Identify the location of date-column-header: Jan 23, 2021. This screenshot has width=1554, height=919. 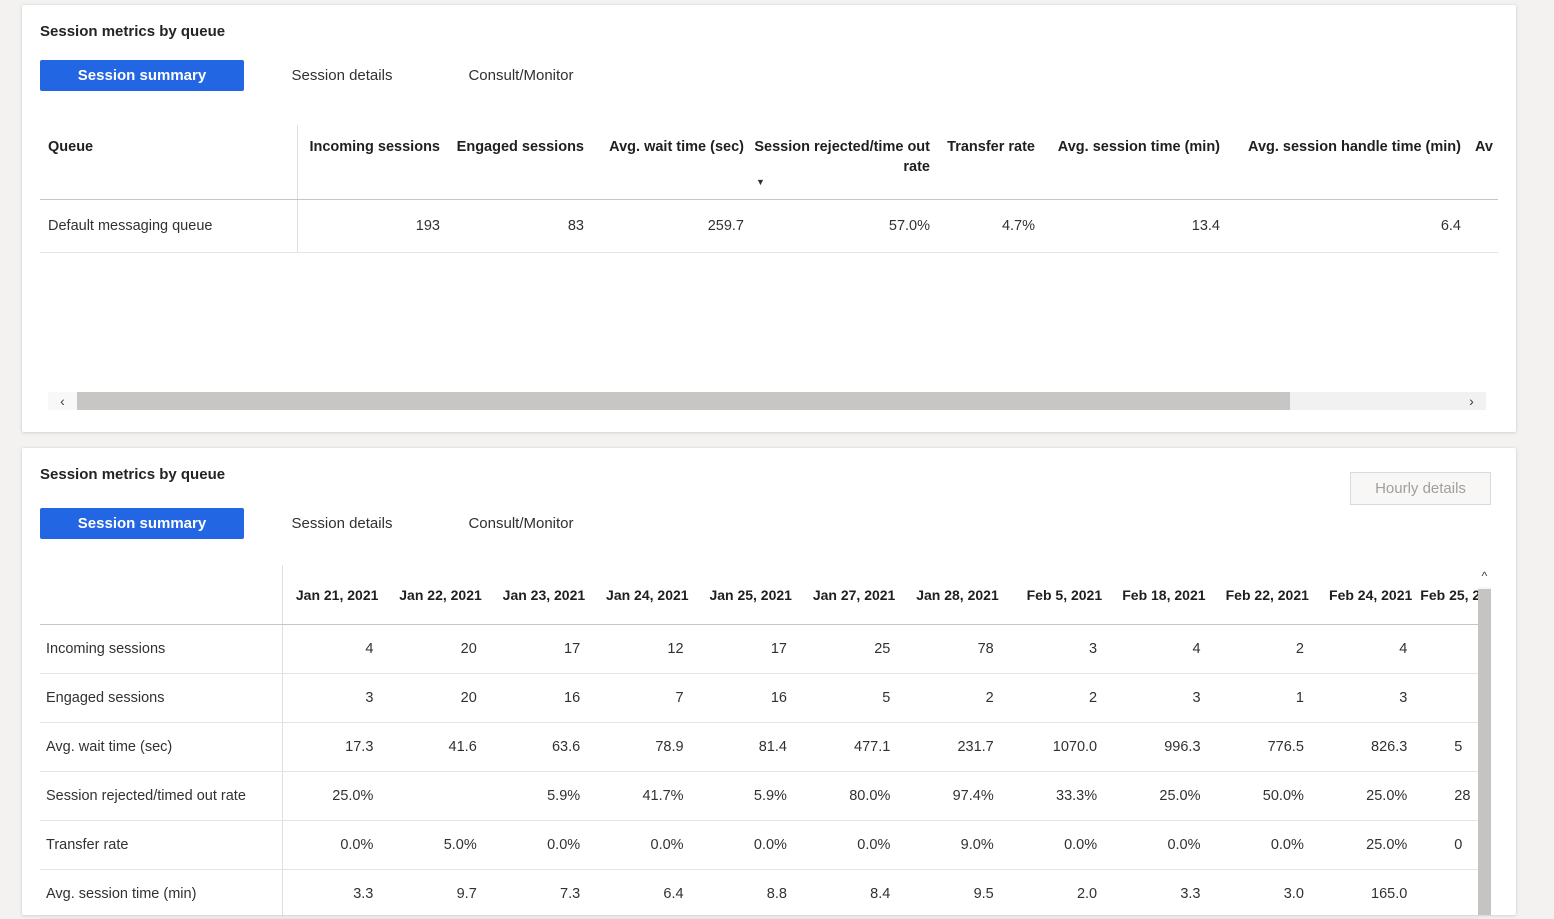
(544, 594).